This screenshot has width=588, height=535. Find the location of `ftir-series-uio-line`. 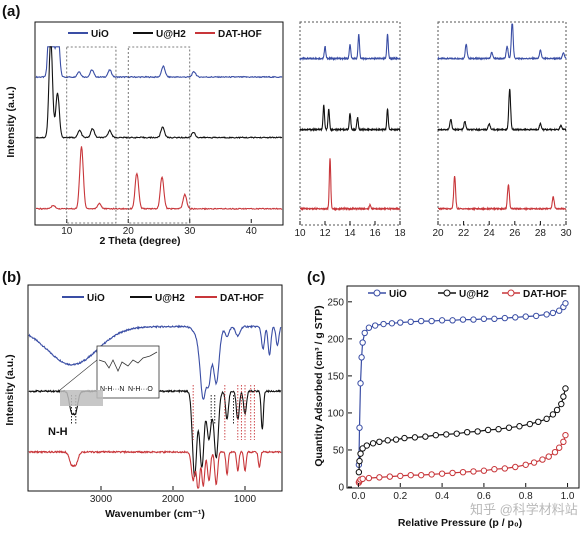

ftir-series-uio-line is located at coordinates (155, 362).